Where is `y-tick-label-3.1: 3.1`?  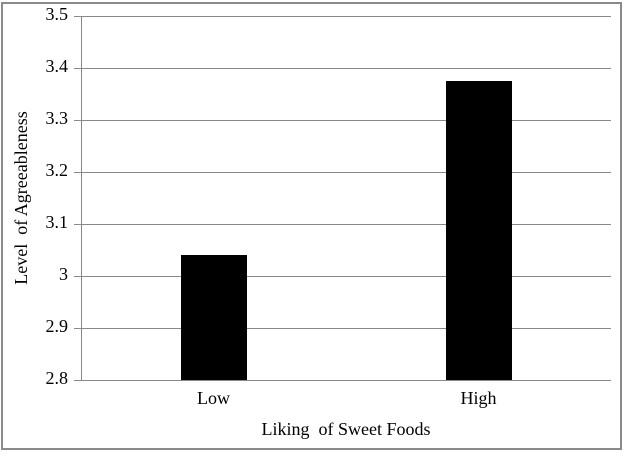 y-tick-label-3.1: 3.1 is located at coordinates (57, 222).